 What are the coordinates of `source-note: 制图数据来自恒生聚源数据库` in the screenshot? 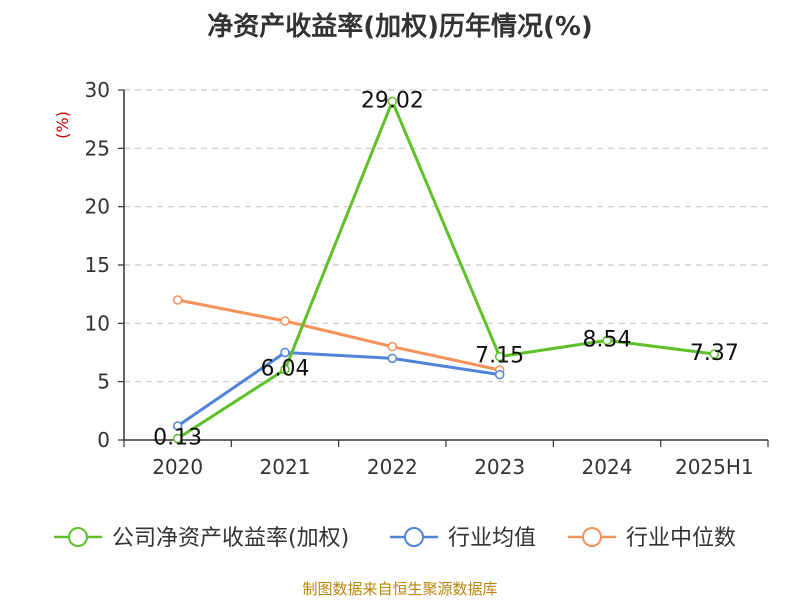 It's located at (400, 589).